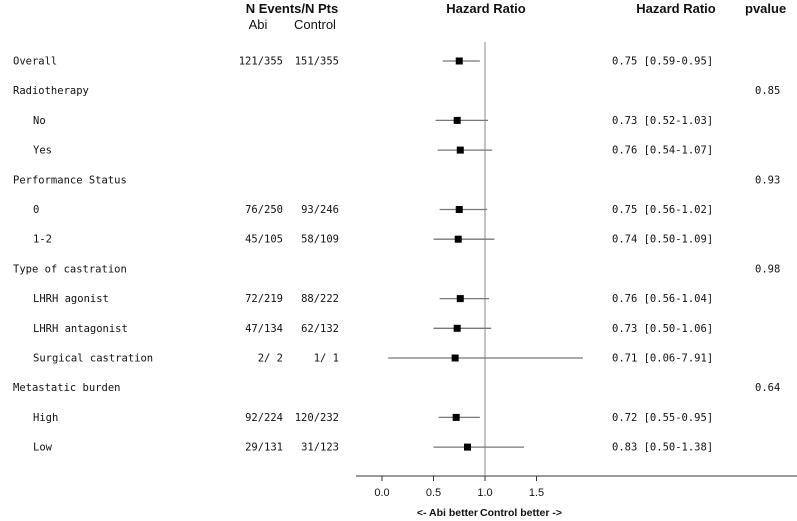 This screenshot has height=521, width=797. What do you see at coordinates (258, 24) in the screenshot?
I see `header-abi: Abi` at bounding box center [258, 24].